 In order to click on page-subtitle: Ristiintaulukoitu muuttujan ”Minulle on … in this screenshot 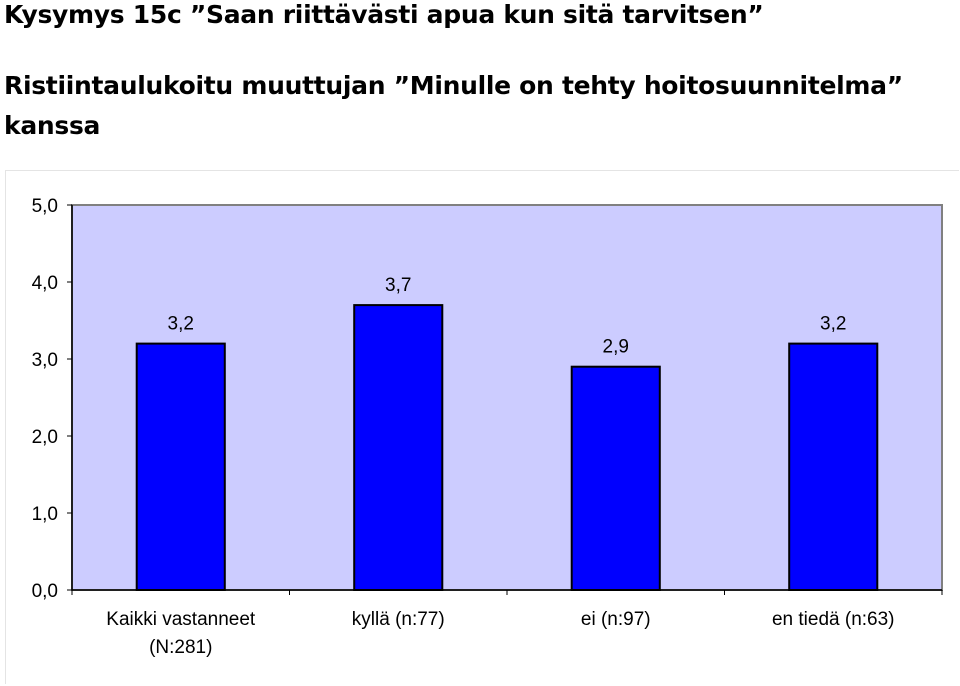, I will do `click(453, 105)`.